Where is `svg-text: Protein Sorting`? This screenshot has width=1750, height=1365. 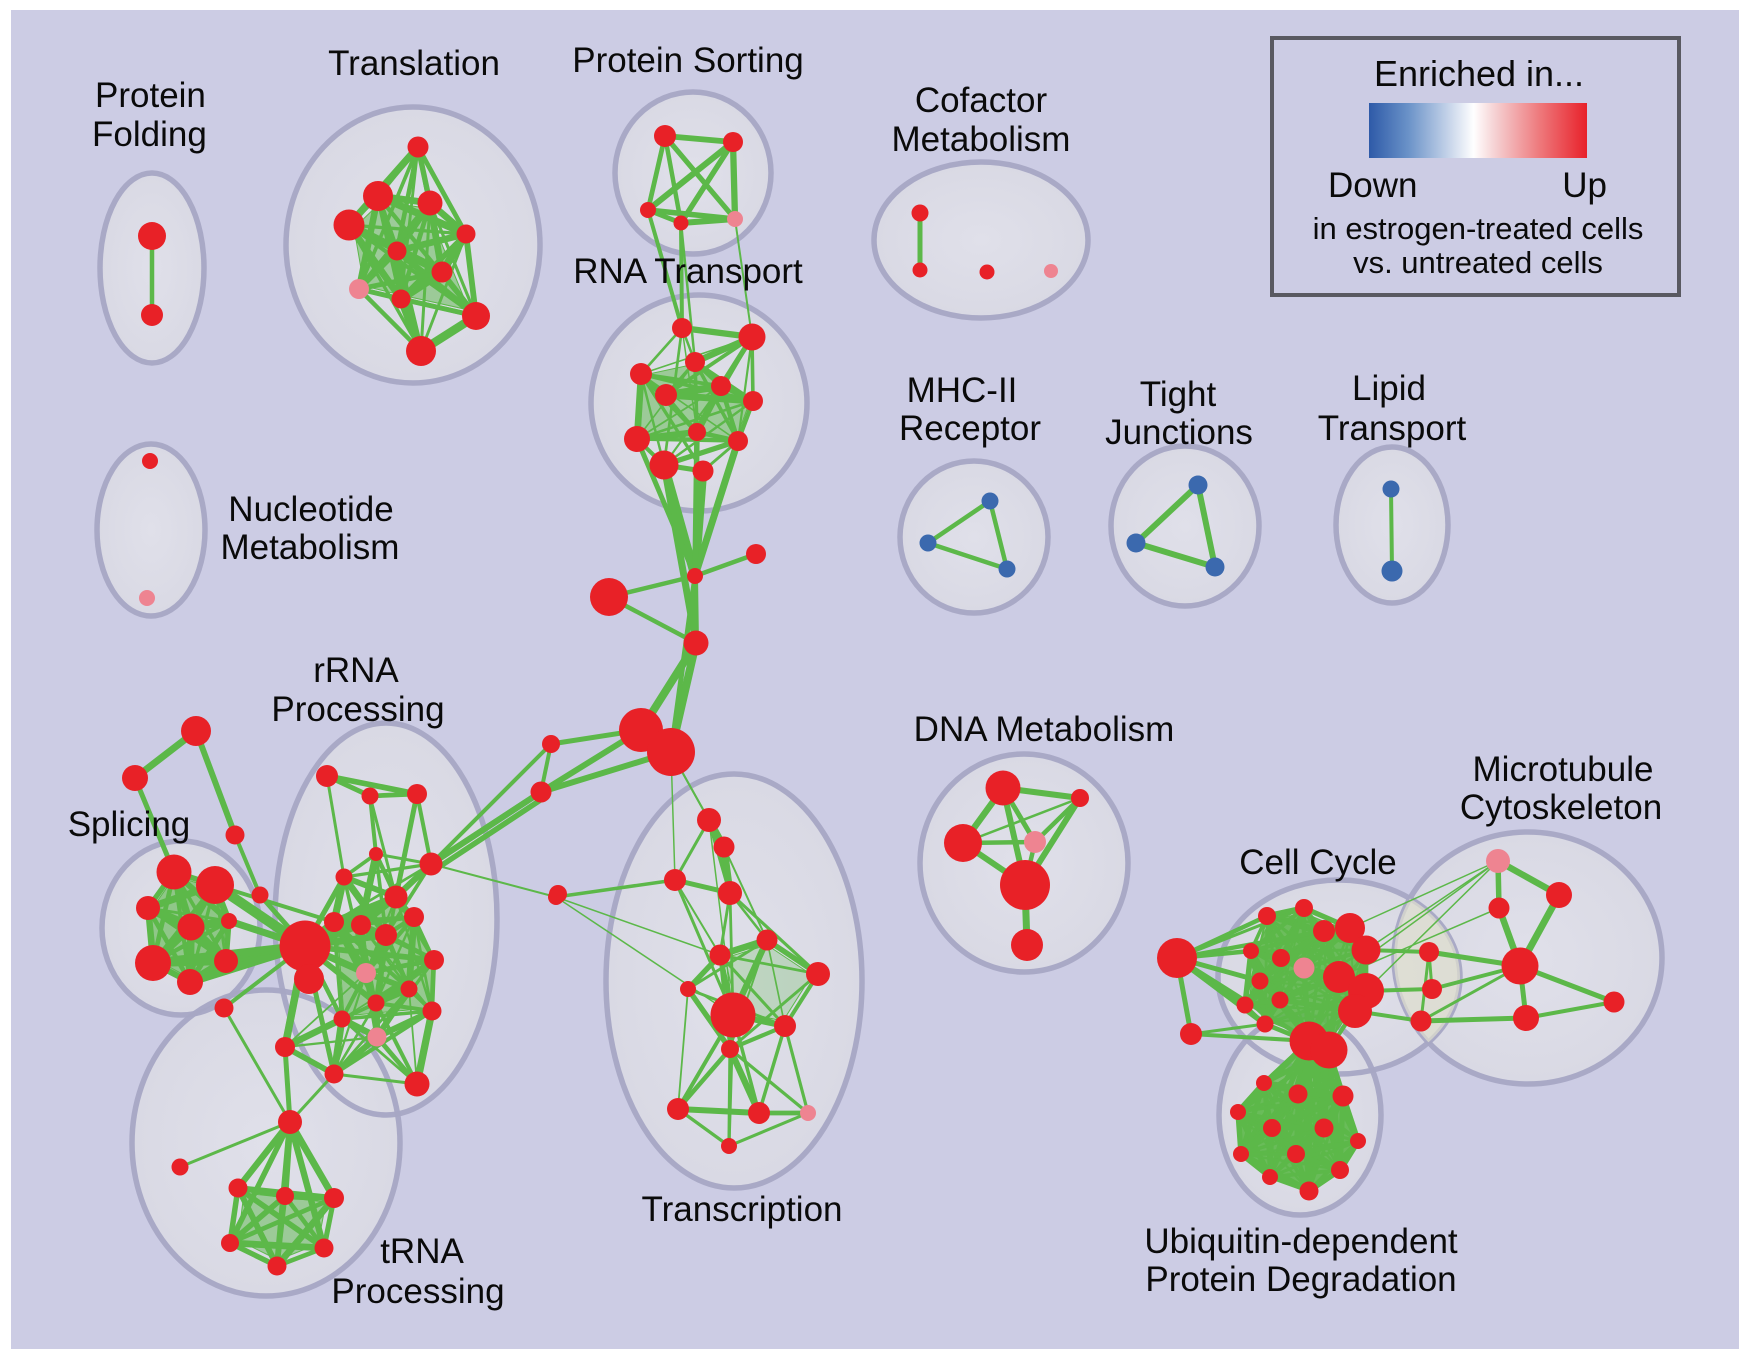
svg-text: Protein Sorting is located at coordinates (688, 60).